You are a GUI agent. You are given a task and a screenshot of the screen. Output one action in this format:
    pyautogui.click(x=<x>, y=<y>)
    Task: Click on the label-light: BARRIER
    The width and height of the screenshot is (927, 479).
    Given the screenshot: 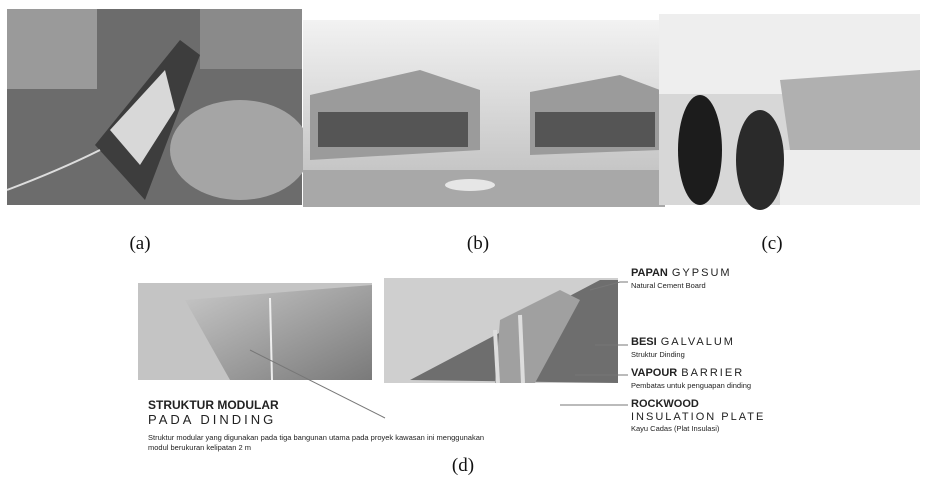 What is the action you would take?
    pyautogui.click(x=712, y=373)
    